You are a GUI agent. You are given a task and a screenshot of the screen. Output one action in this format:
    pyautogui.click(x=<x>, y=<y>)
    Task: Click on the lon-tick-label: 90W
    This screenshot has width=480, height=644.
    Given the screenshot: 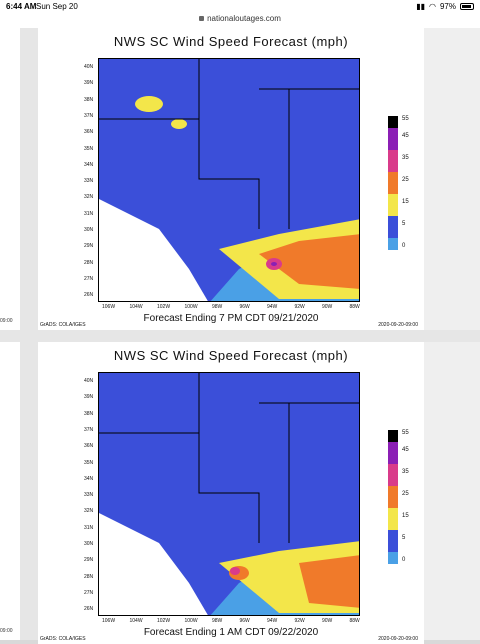 What is the action you would take?
    pyautogui.click(x=327, y=621)
    